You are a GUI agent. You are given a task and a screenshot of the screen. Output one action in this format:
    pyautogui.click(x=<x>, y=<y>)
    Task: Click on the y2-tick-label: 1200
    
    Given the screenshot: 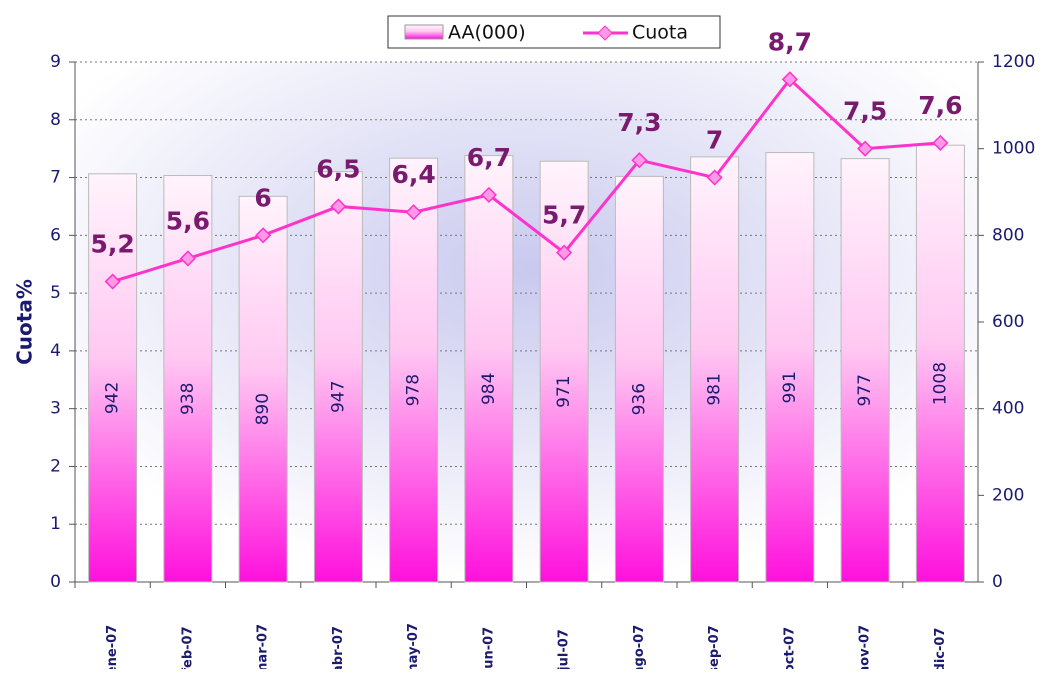 What is the action you would take?
    pyautogui.click(x=1013, y=62)
    